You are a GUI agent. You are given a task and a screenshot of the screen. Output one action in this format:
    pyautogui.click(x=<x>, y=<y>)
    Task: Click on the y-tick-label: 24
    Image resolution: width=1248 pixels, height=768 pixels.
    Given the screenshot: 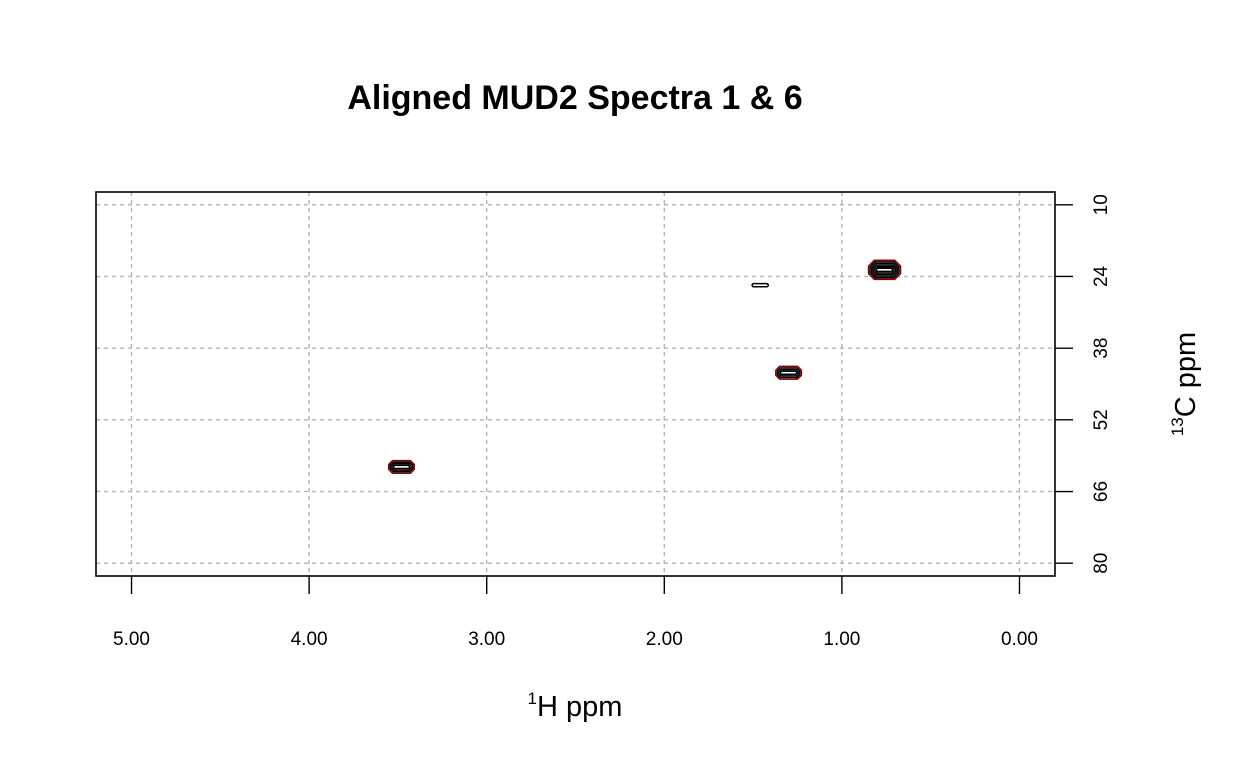 What is the action you would take?
    pyautogui.click(x=1101, y=276)
    